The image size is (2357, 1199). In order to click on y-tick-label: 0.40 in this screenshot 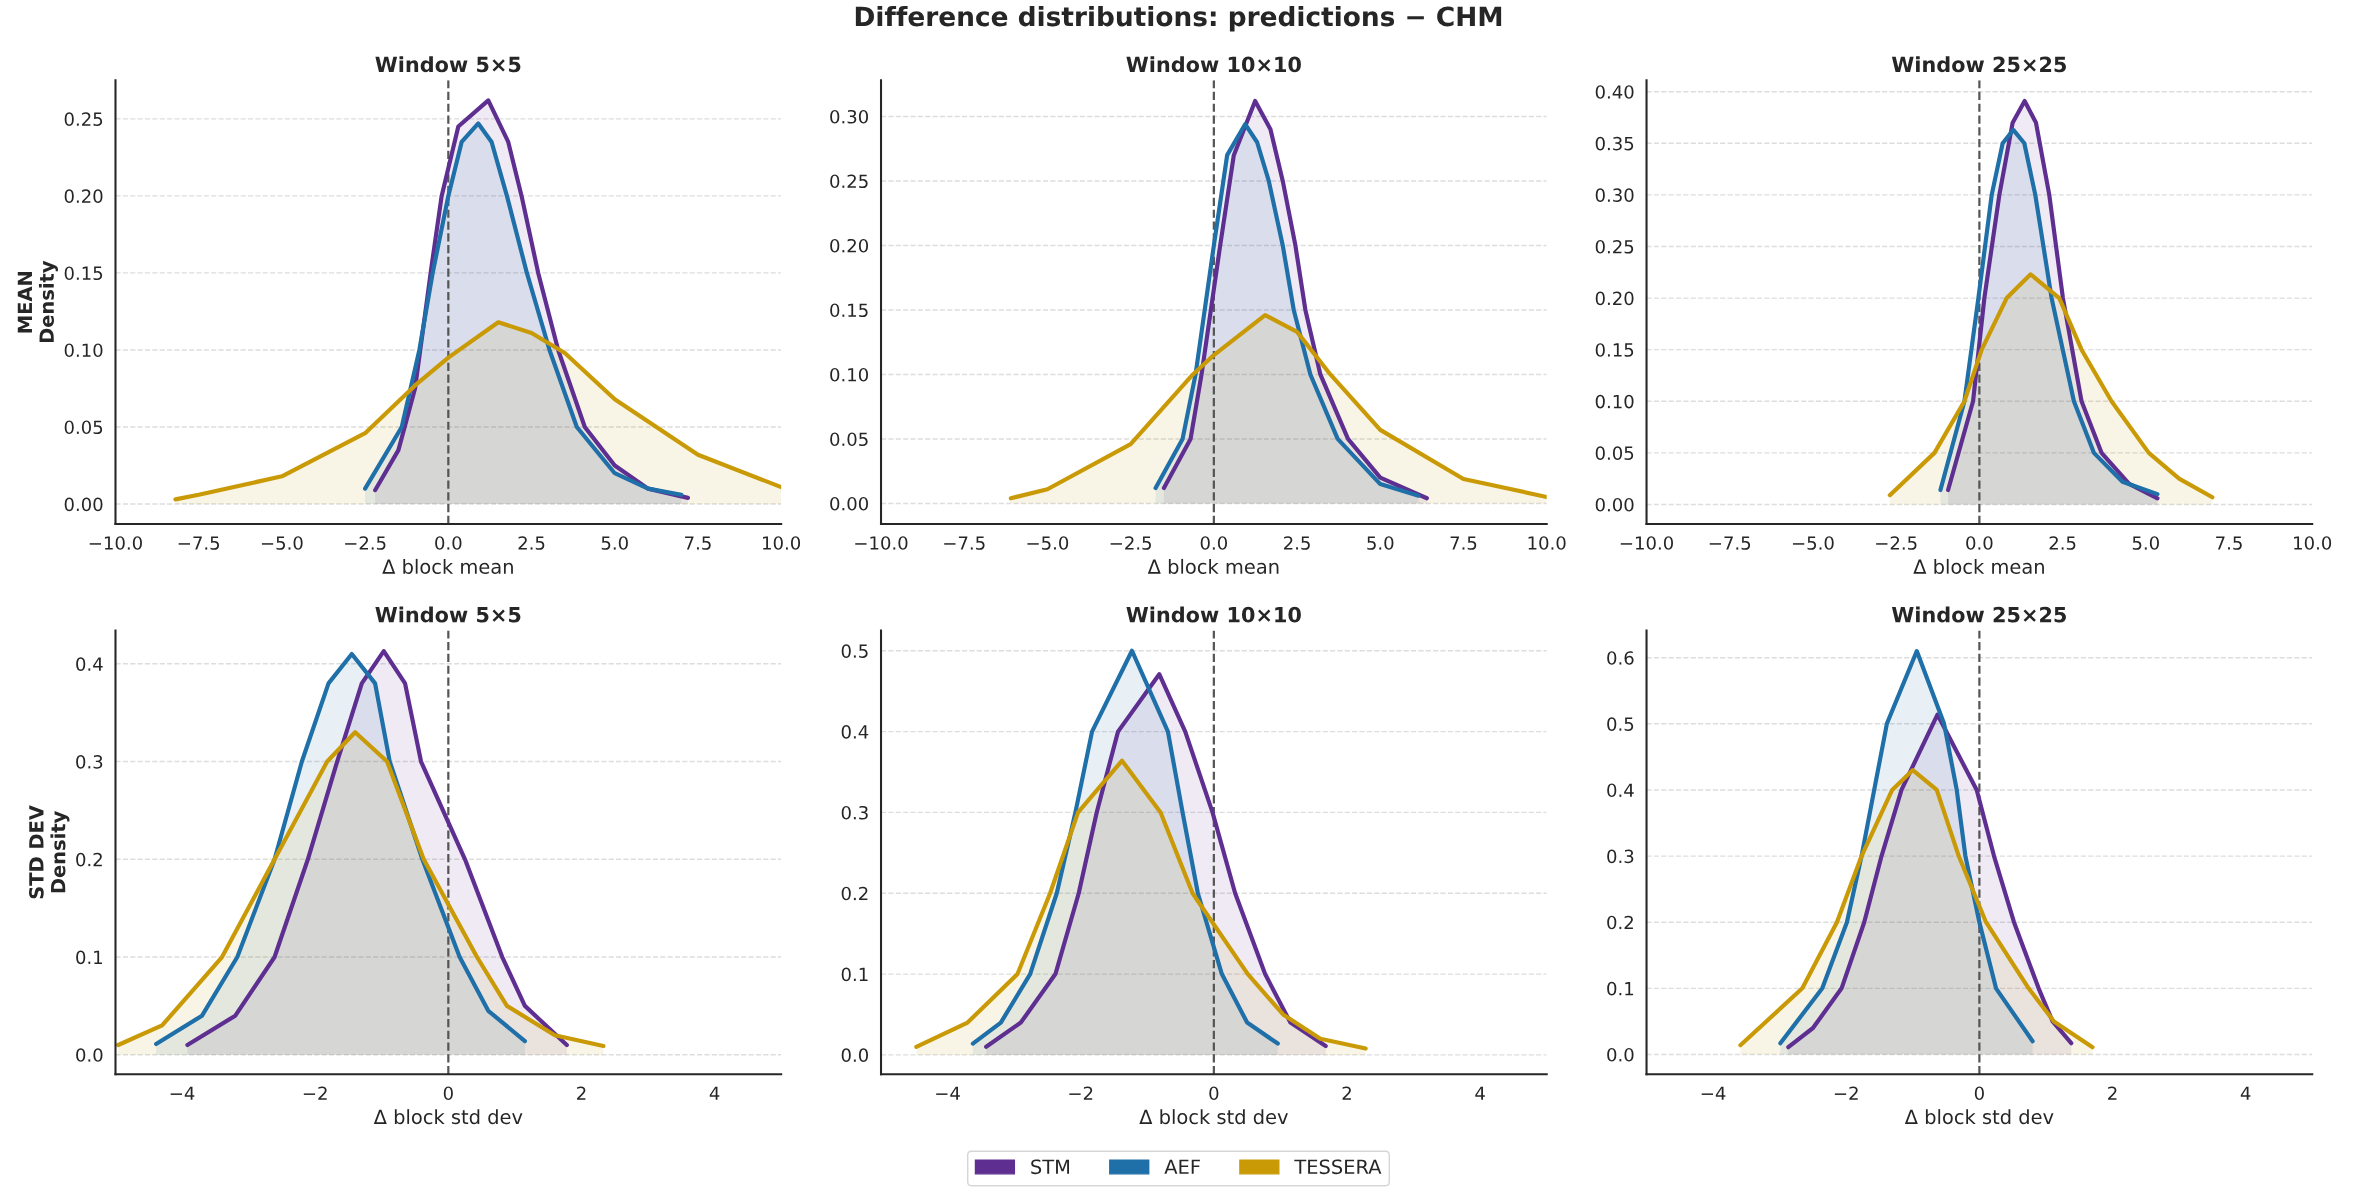, I will do `click(1614, 92)`.